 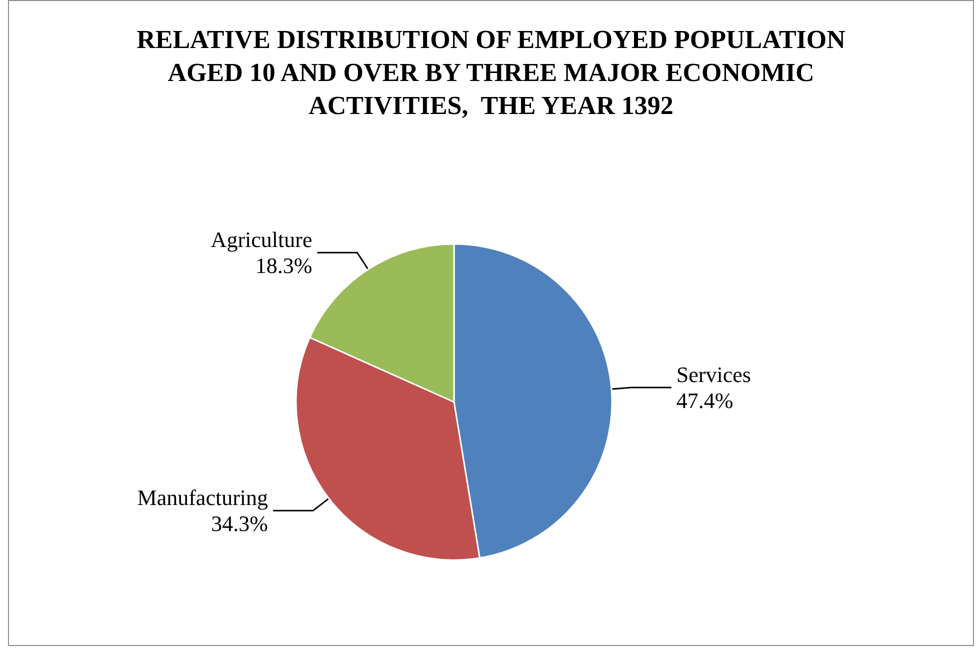 What do you see at coordinates (283, 265) in the screenshot?
I see `data-label: 18.3%` at bounding box center [283, 265].